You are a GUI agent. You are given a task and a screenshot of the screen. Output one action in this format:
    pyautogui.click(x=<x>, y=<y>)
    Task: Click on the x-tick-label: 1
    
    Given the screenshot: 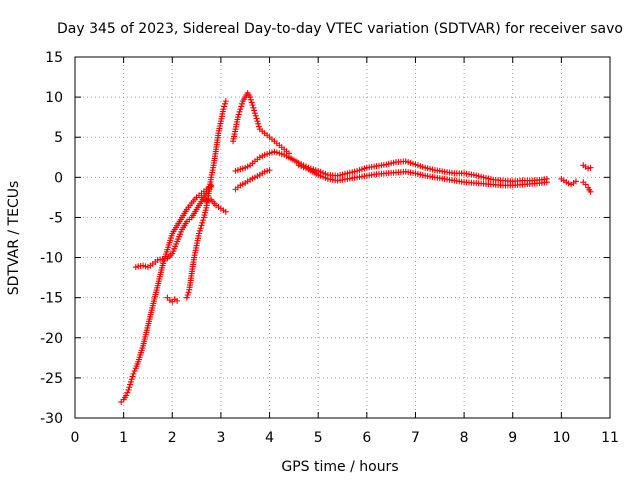 What is the action you would take?
    pyautogui.click(x=123, y=438)
    